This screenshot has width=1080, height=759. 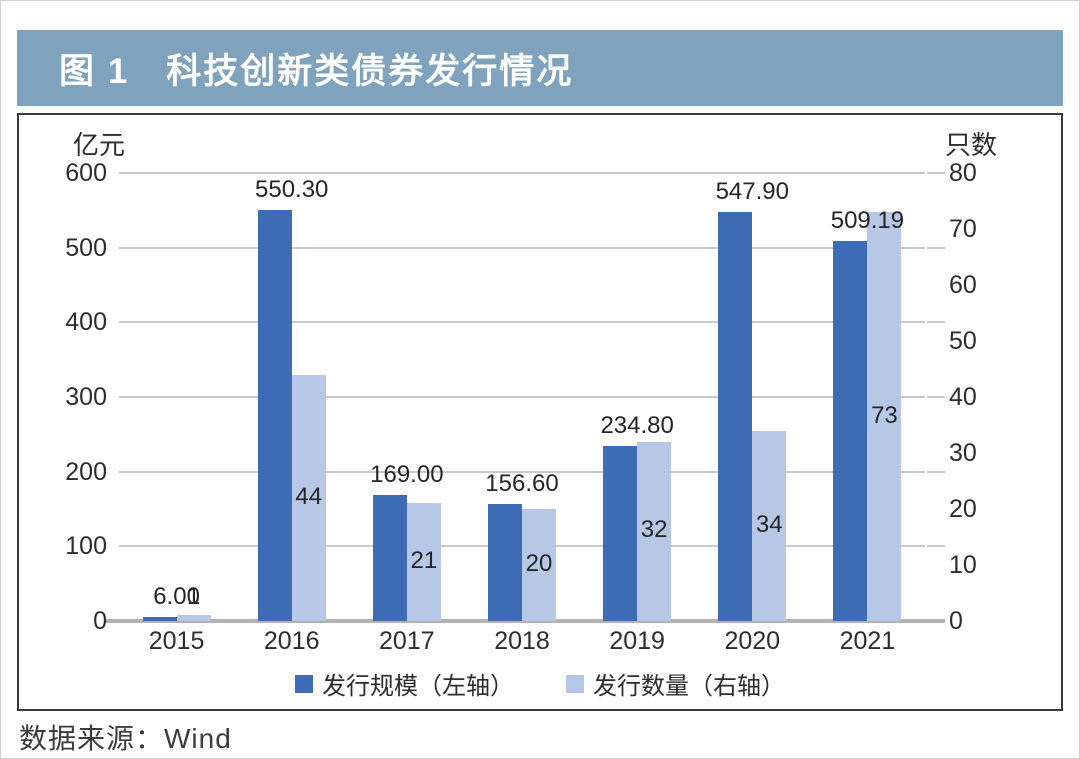 What do you see at coordinates (407, 474) in the screenshot?
I see `value-label-issuance-scale-2017: 169.00` at bounding box center [407, 474].